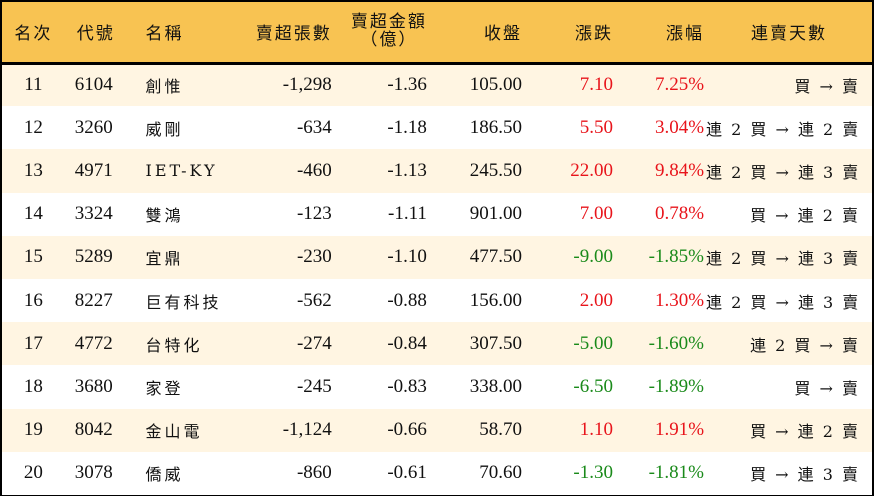 The height and width of the screenshot is (496, 874). I want to click on change-cell: 7.00, so click(596, 214).